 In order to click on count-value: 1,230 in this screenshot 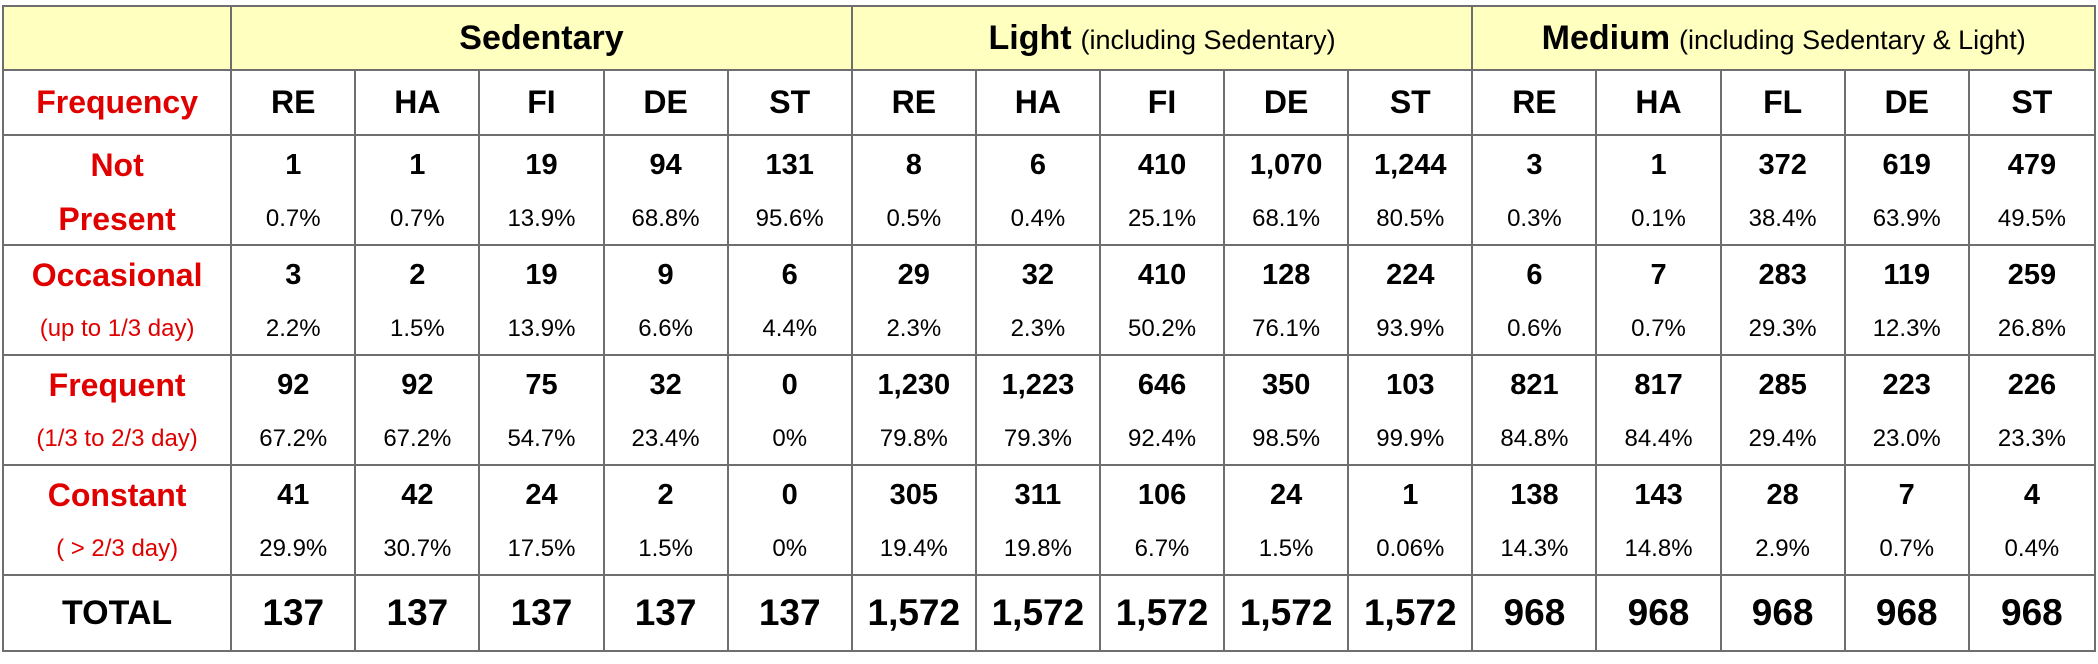, I will do `click(914, 385)`.